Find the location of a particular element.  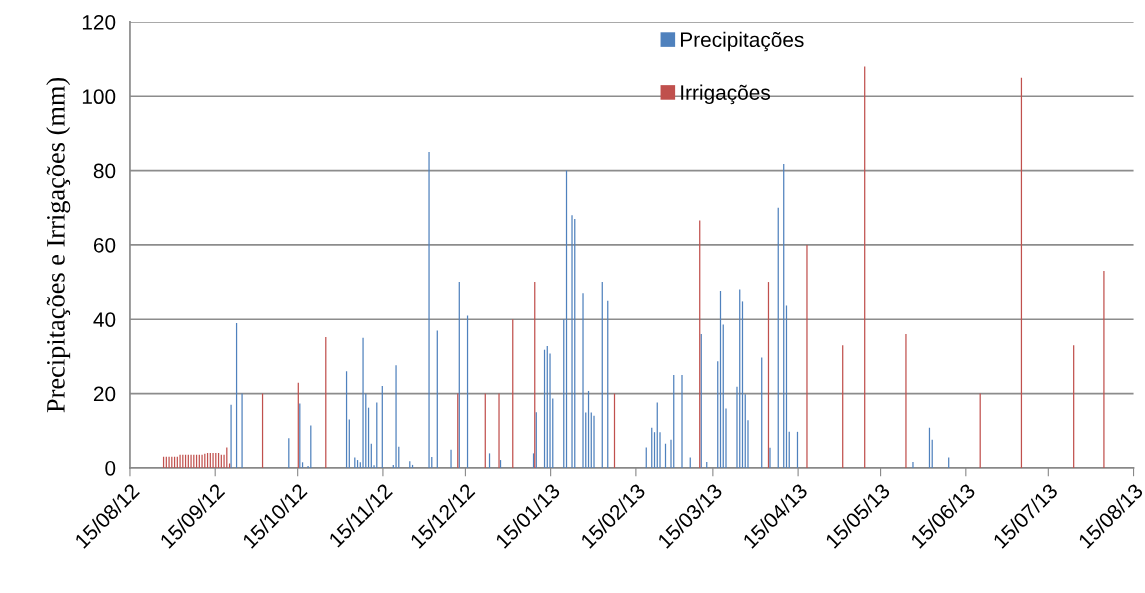

y-tick-label: 100 is located at coordinates (99, 97).